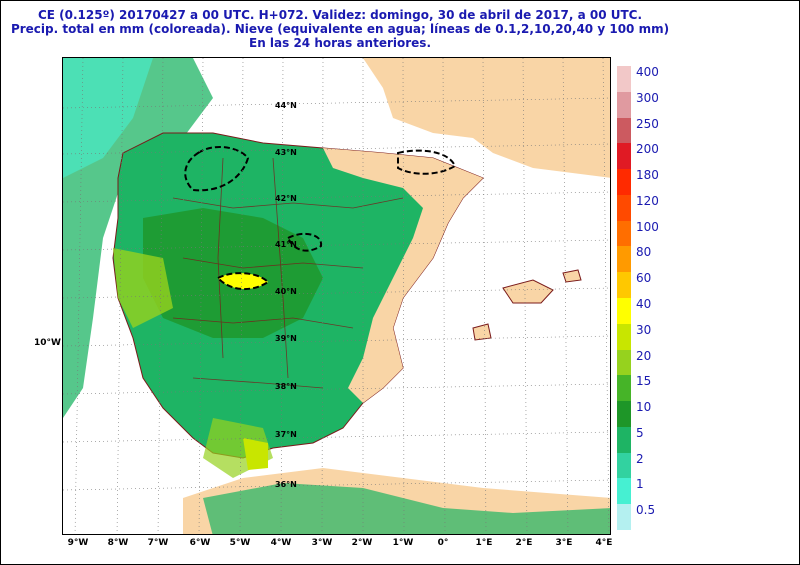  What do you see at coordinates (524, 543) in the screenshot?
I see `lon-label-2e: 2°E` at bounding box center [524, 543].